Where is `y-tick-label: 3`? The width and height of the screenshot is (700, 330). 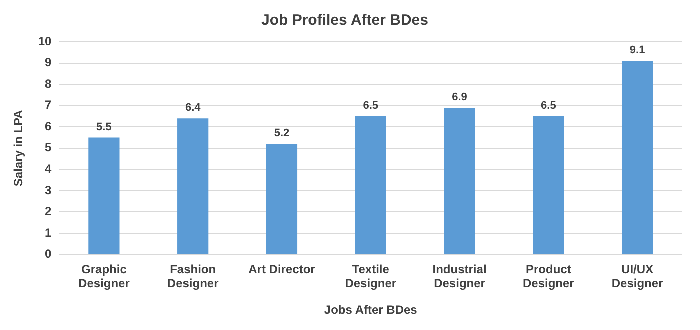
y-tick-label: 3 is located at coordinates (48, 190).